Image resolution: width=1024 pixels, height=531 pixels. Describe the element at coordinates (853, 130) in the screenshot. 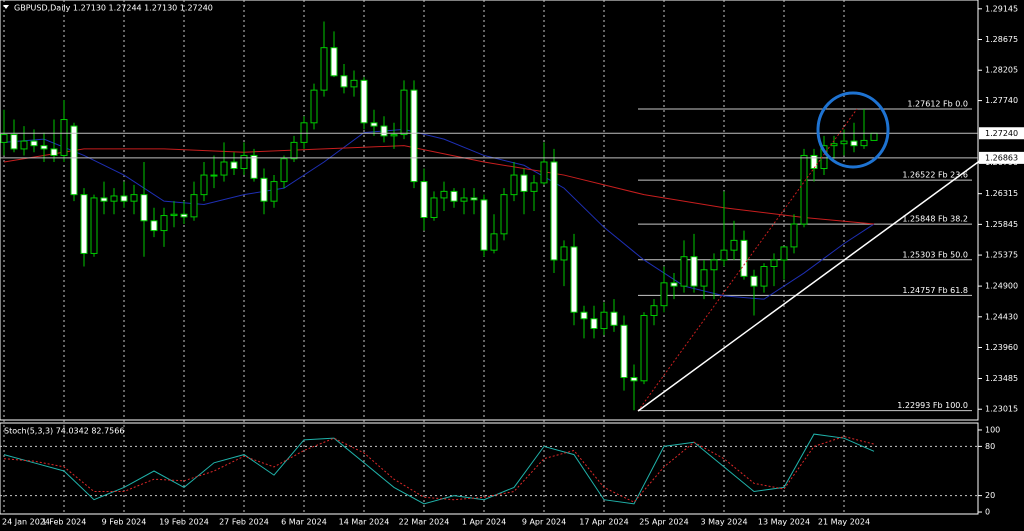

I see `highlight-circle` at that location.